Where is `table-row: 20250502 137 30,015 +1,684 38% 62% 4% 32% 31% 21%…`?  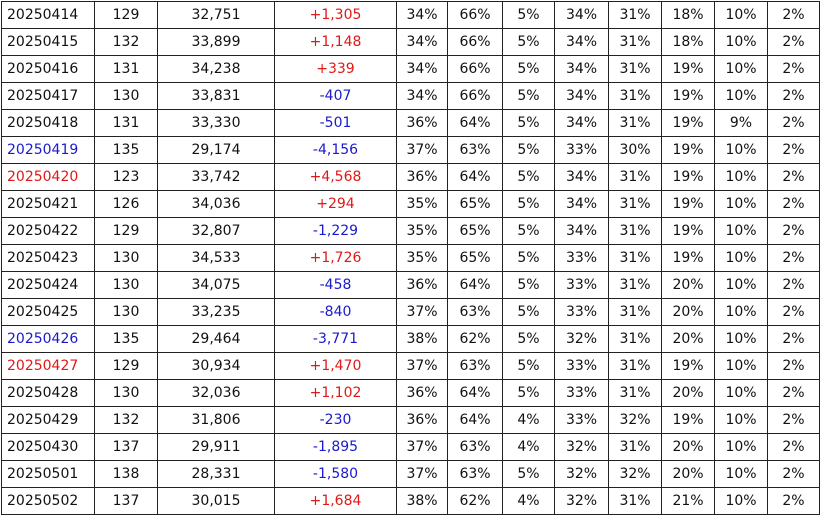 table-row: 20250502 137 30,015 +1,684 38% 62% 4% 32% 31% 21%… is located at coordinates (410, 501).